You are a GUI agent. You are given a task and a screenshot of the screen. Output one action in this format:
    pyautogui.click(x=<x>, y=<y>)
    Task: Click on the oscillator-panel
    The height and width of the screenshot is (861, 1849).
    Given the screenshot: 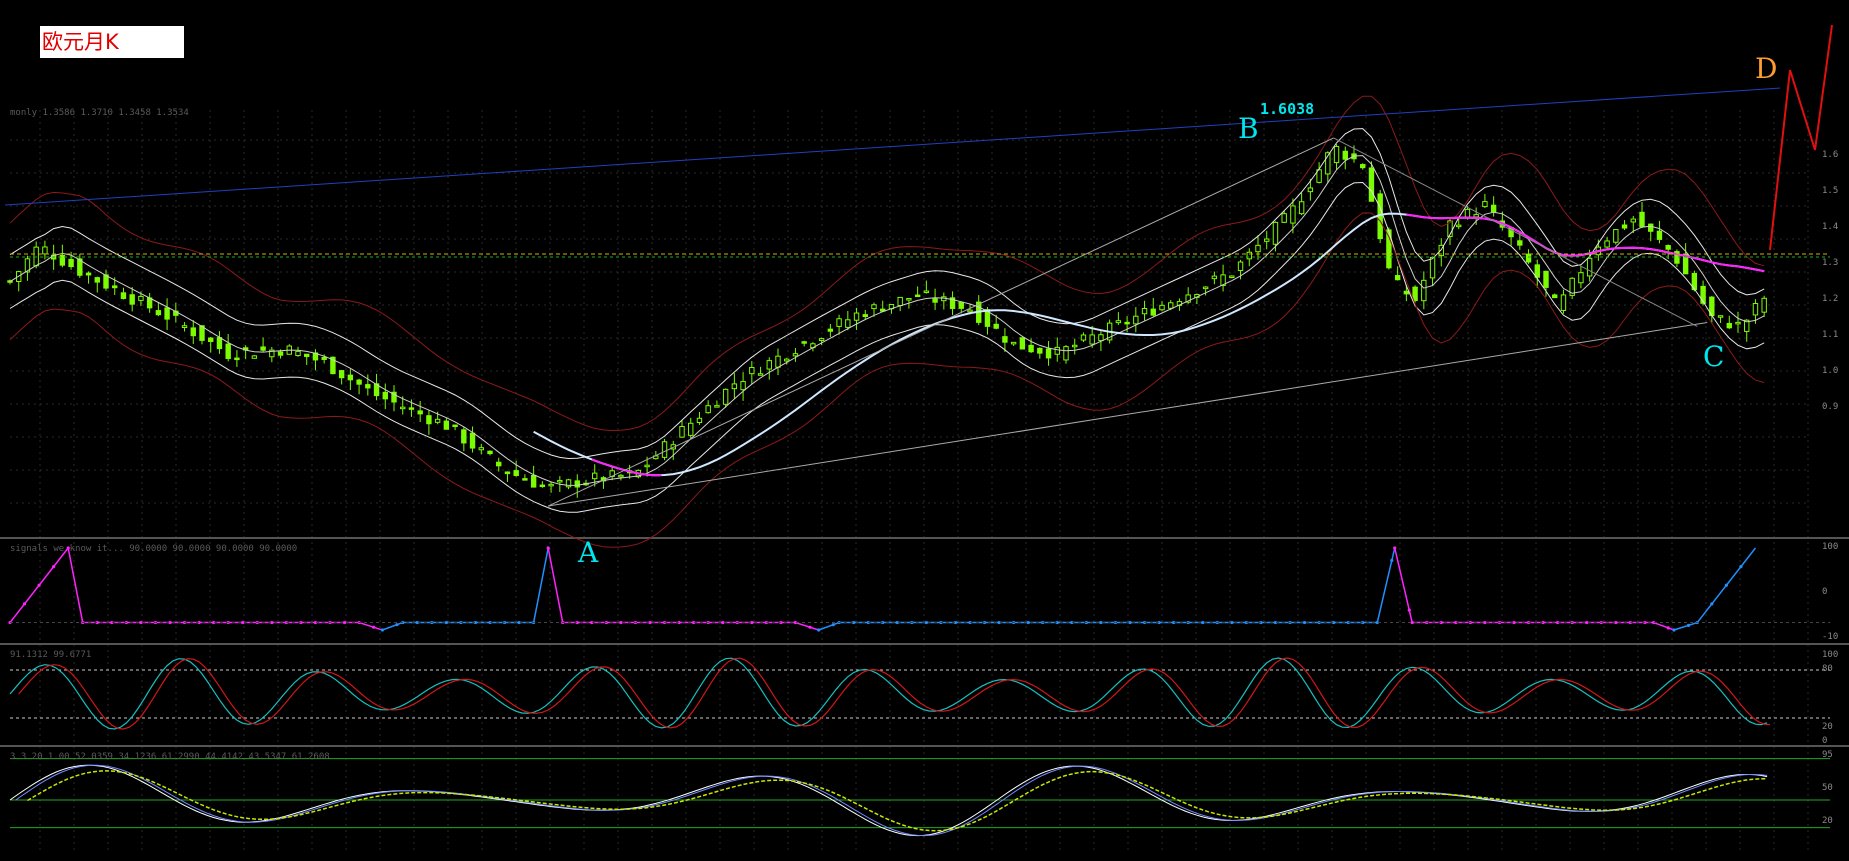 What is the action you would take?
    pyautogui.click(x=919, y=797)
    